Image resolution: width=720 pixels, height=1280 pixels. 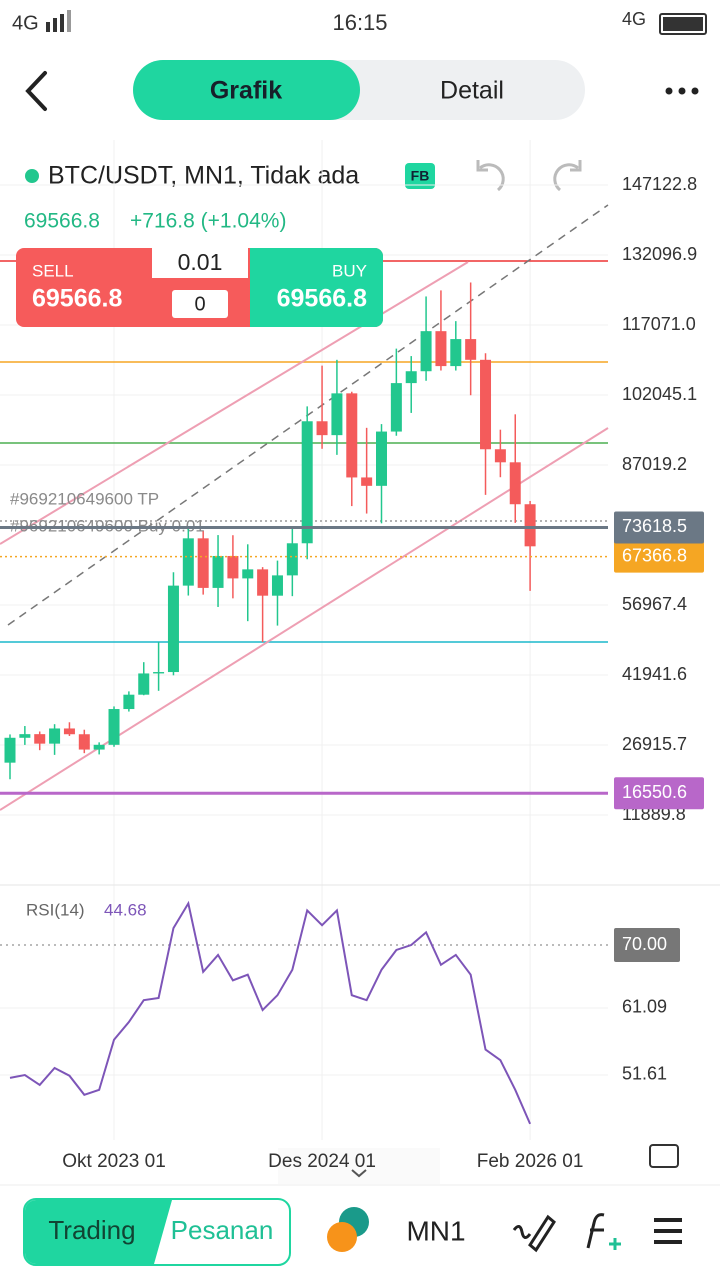 I want to click on draw-tool, so click(x=534, y=1233).